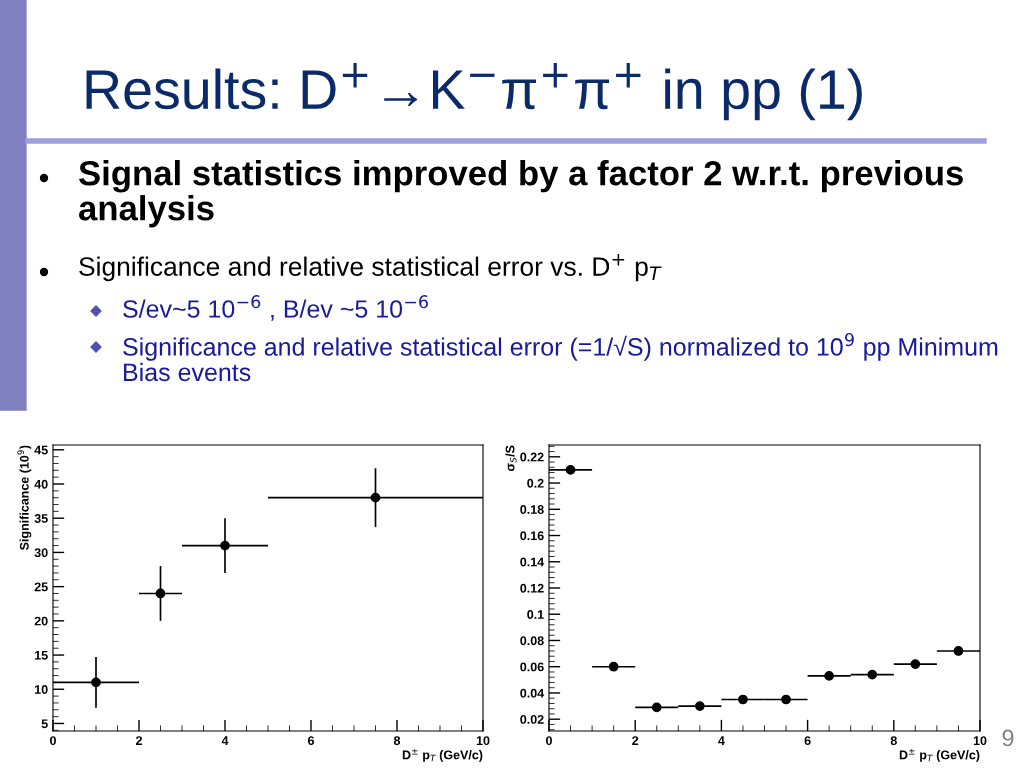  Describe the element at coordinates (532, 719) in the screenshot. I see `y-tick-label: 0.02` at that location.